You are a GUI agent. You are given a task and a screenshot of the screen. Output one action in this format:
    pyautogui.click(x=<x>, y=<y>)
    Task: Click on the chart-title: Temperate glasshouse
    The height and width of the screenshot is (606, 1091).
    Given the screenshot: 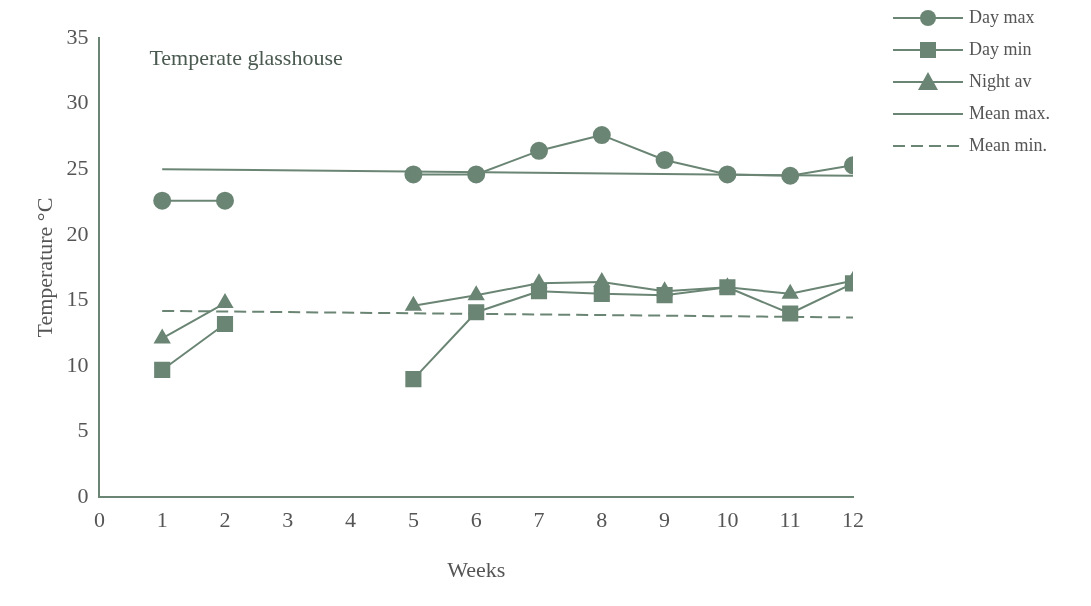 What is the action you would take?
    pyautogui.click(x=246, y=57)
    